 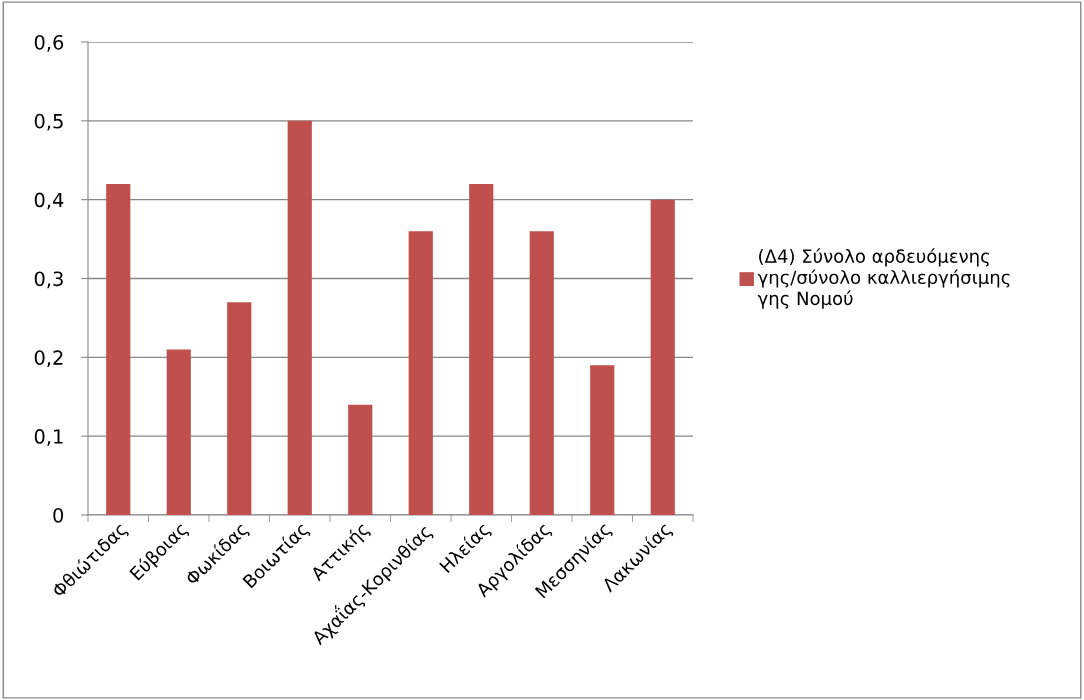 What do you see at coordinates (48, 437) in the screenshot?
I see `y-tick-label: 0,1` at bounding box center [48, 437].